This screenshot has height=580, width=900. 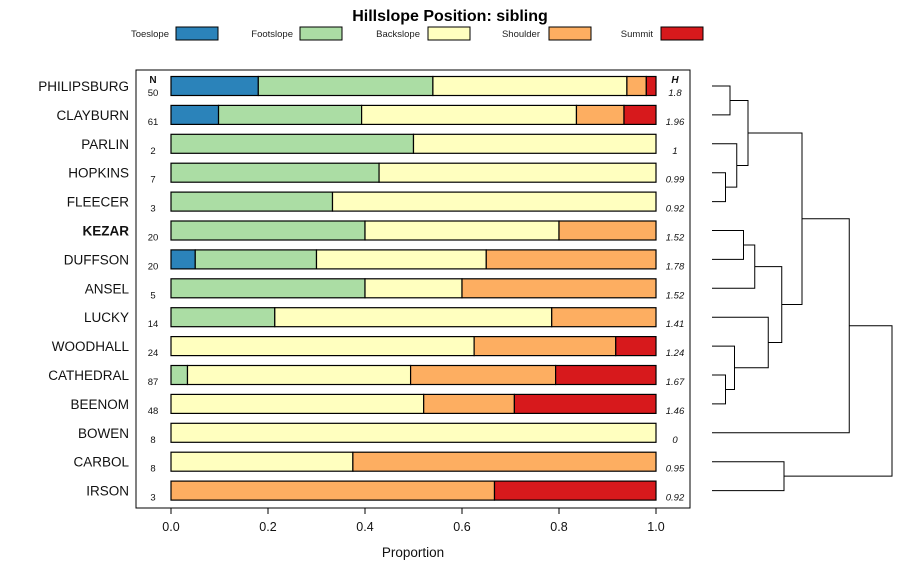 What do you see at coordinates (275, 172) in the screenshot?
I see `bar-hopkins-footslope` at bounding box center [275, 172].